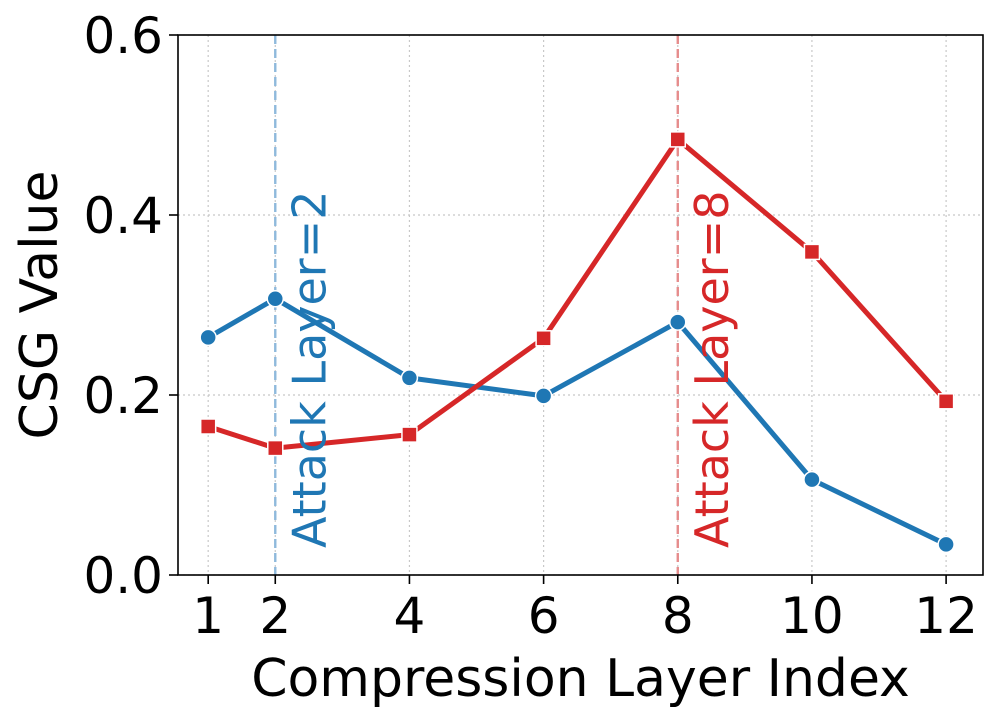 This screenshot has width=997, height=720. What do you see at coordinates (208, 616) in the screenshot?
I see `x-tick-label: 1` at bounding box center [208, 616].